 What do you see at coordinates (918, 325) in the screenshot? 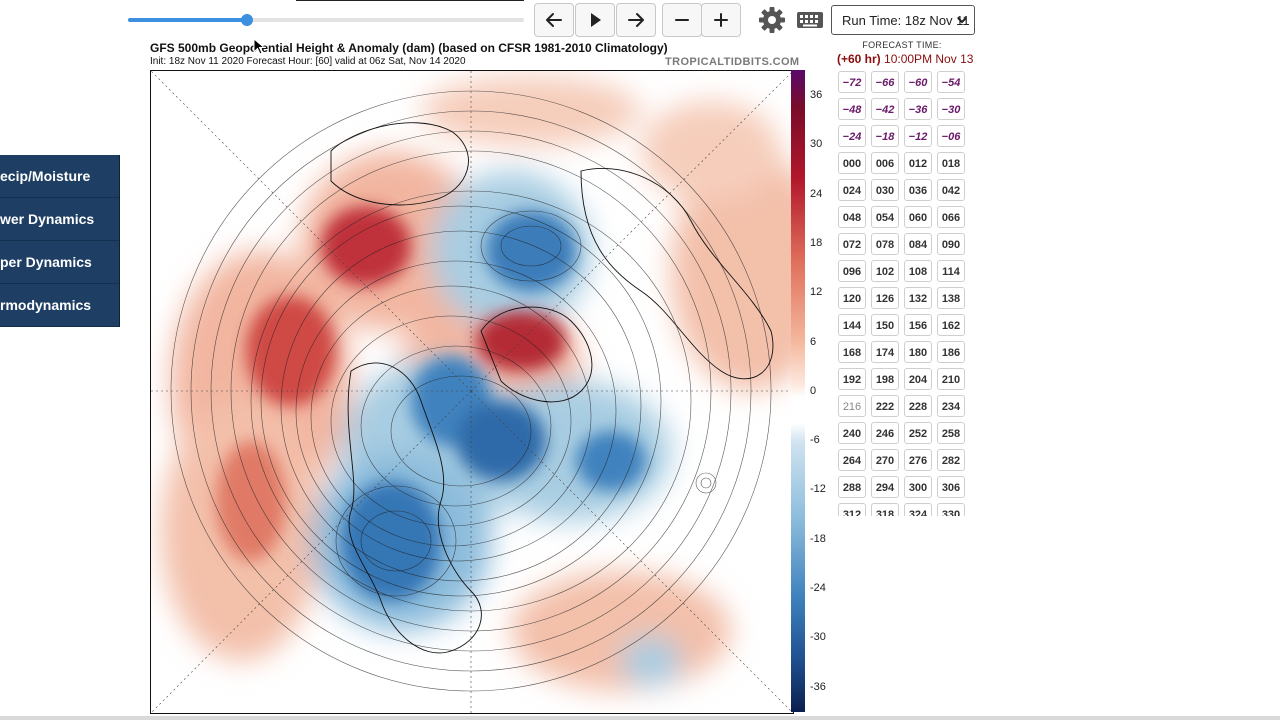
I see `forecast-hour-button: 156` at bounding box center [918, 325].